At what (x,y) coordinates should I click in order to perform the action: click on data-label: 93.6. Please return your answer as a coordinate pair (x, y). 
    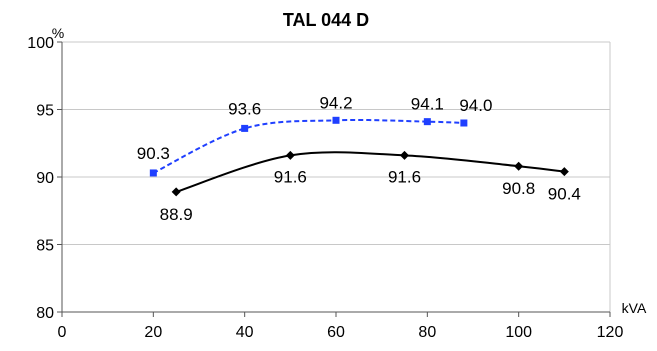
    Looking at the image, I should click on (244, 108).